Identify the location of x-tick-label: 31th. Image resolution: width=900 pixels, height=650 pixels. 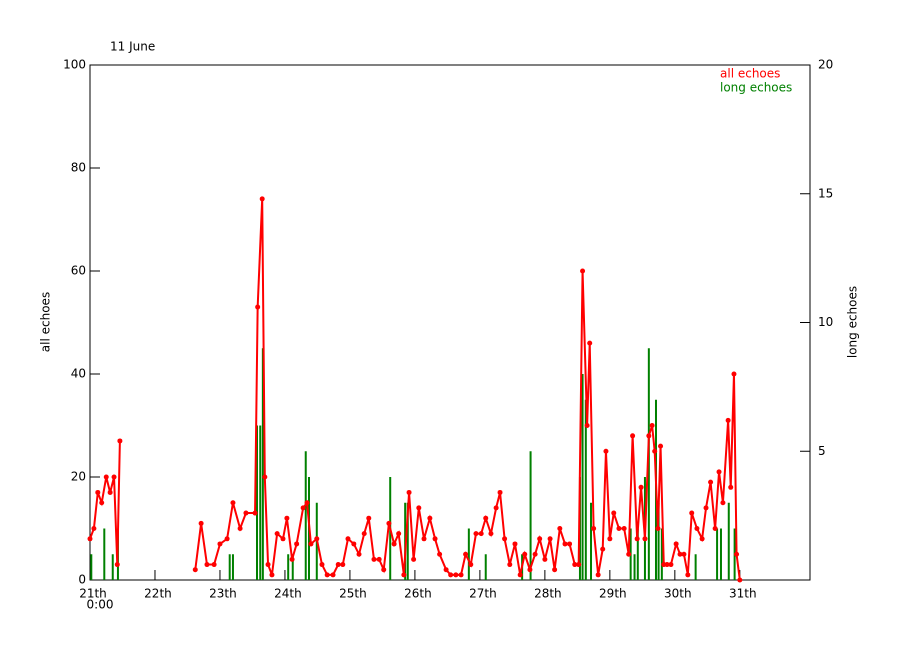
(743, 594).